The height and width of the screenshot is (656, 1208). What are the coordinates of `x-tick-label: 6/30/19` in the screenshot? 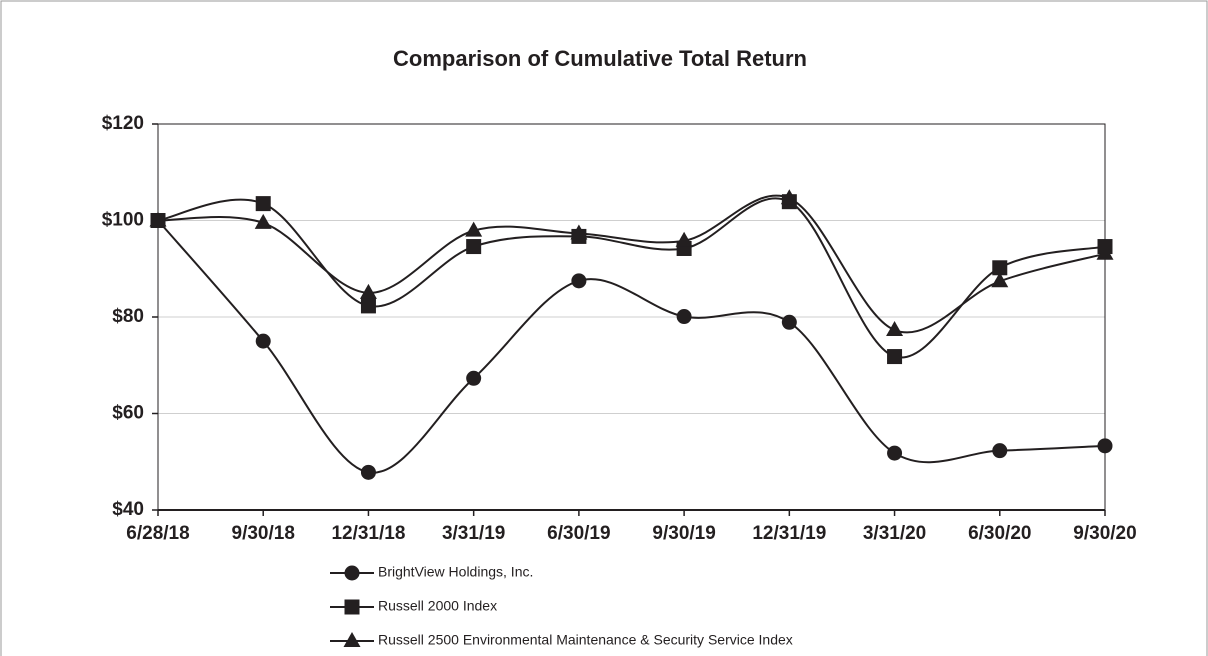 It's located at (578, 533).